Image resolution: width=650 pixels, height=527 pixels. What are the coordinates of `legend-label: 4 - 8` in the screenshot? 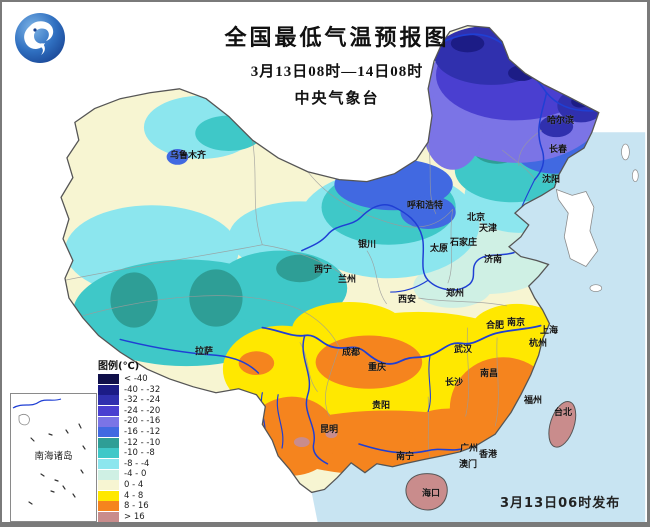 It's located at (134, 495).